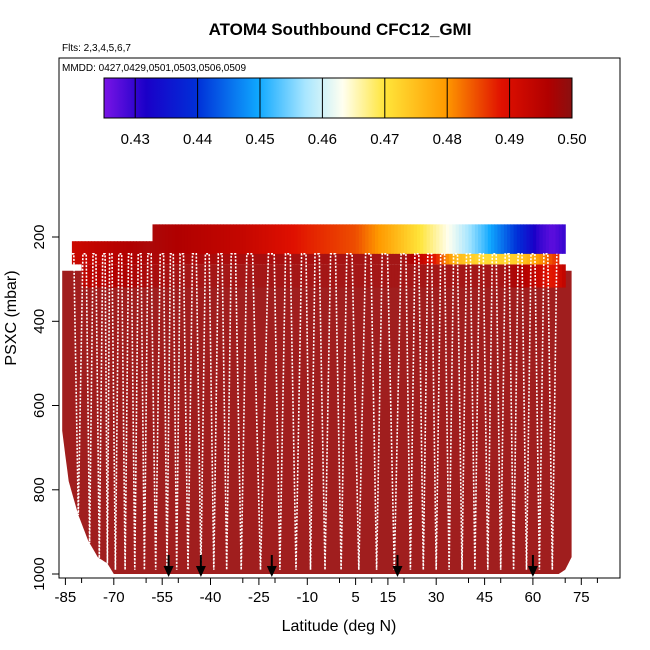 This screenshot has width=650, height=650. I want to click on x-tick-label: -40, so click(211, 597).